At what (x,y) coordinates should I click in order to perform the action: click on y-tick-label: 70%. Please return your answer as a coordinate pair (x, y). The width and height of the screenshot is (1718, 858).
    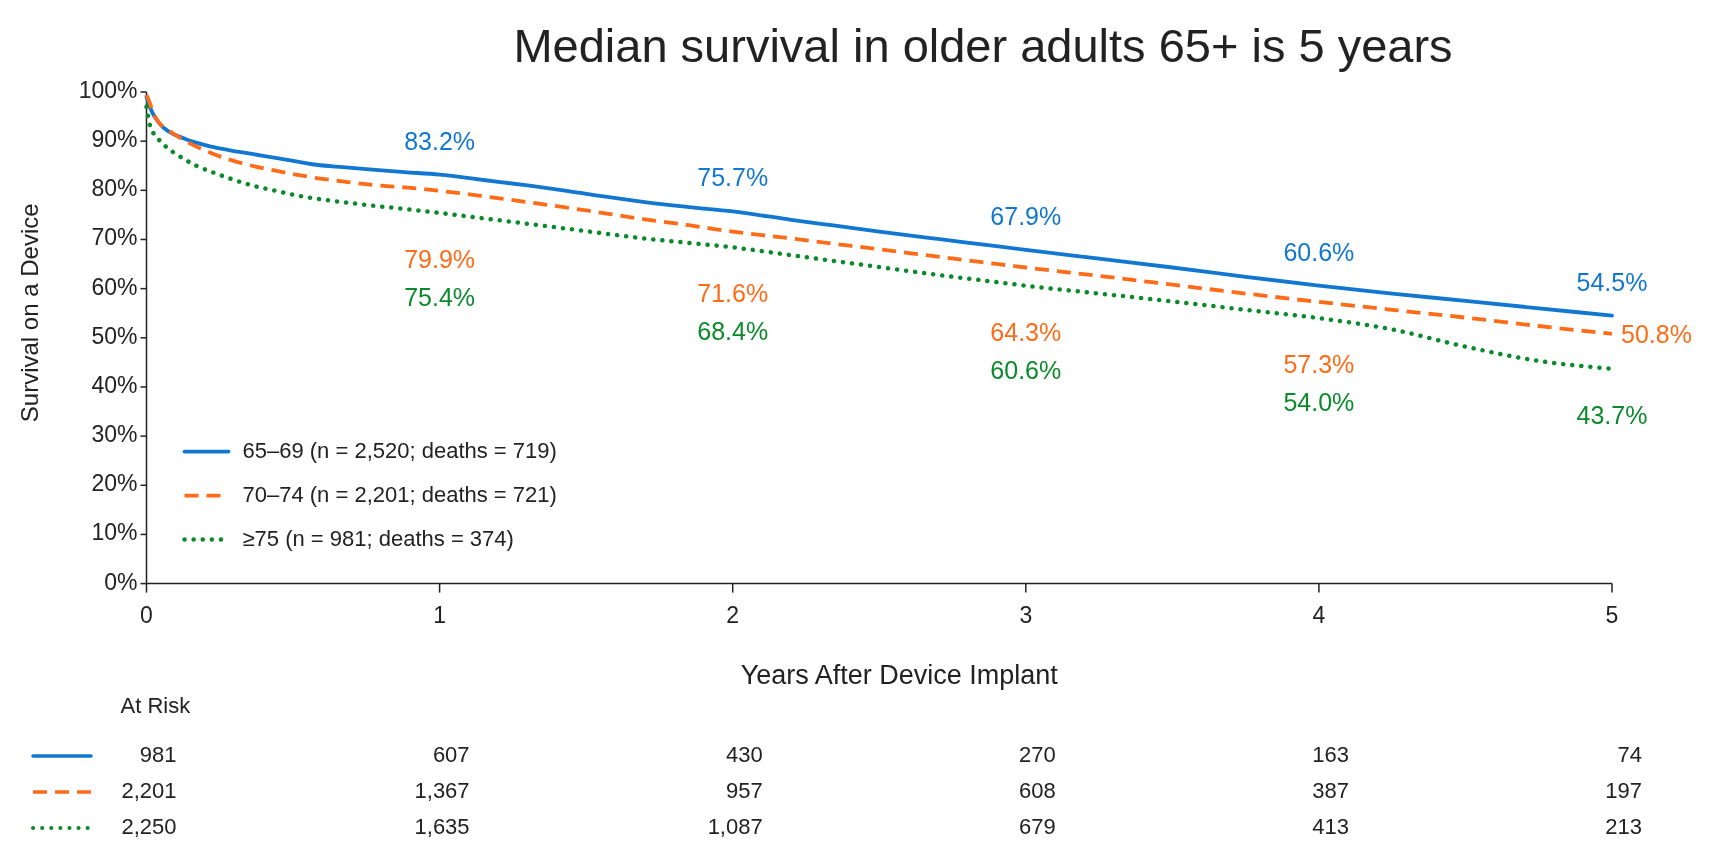
    Looking at the image, I should click on (114, 237).